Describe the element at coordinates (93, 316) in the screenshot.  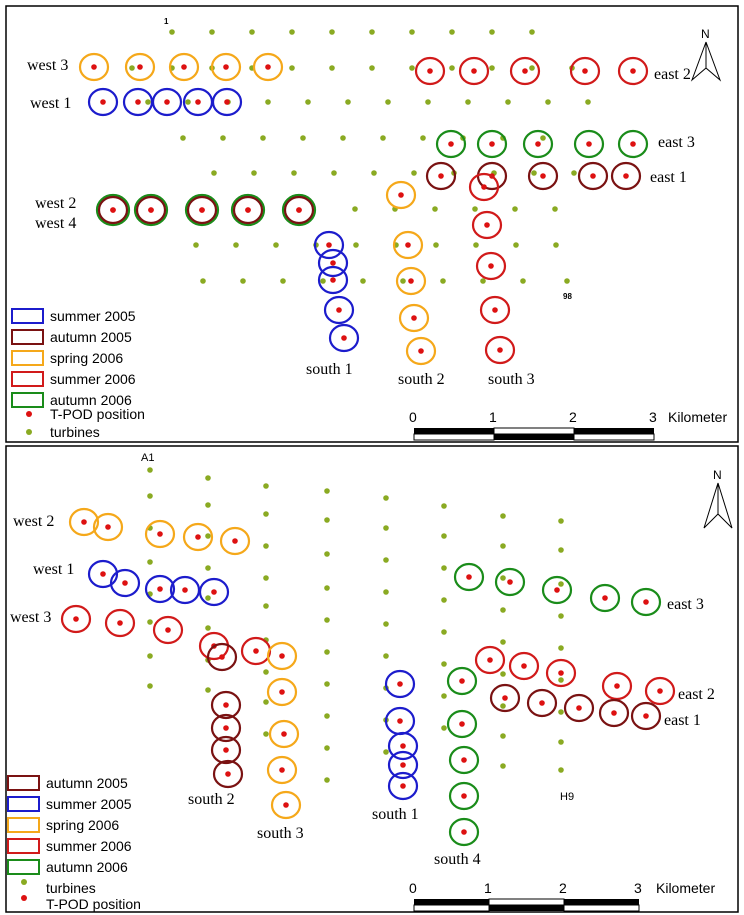
I see `legend-label: summer 2005` at that location.